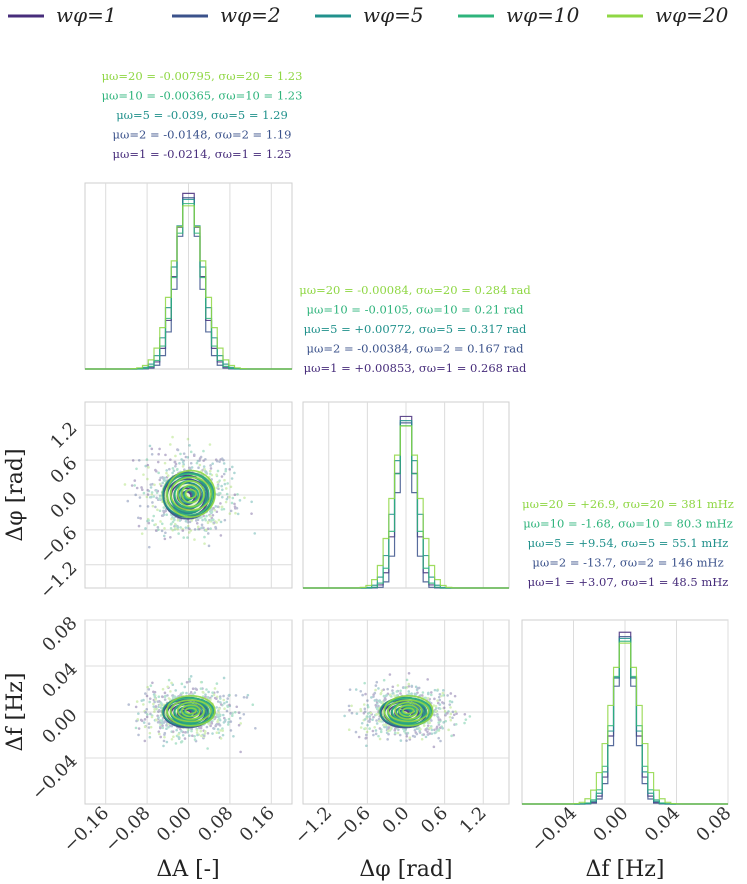  I want to click on annotation-Δφ-w1: μω=1 = +0.00853, σω=1 = 0.268 rad, so click(415, 368).